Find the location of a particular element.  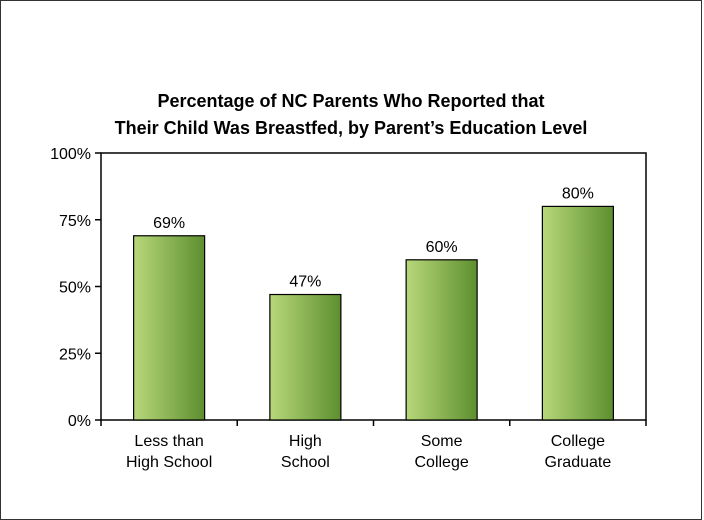

y-tick-label: 0% is located at coordinates (79, 421).